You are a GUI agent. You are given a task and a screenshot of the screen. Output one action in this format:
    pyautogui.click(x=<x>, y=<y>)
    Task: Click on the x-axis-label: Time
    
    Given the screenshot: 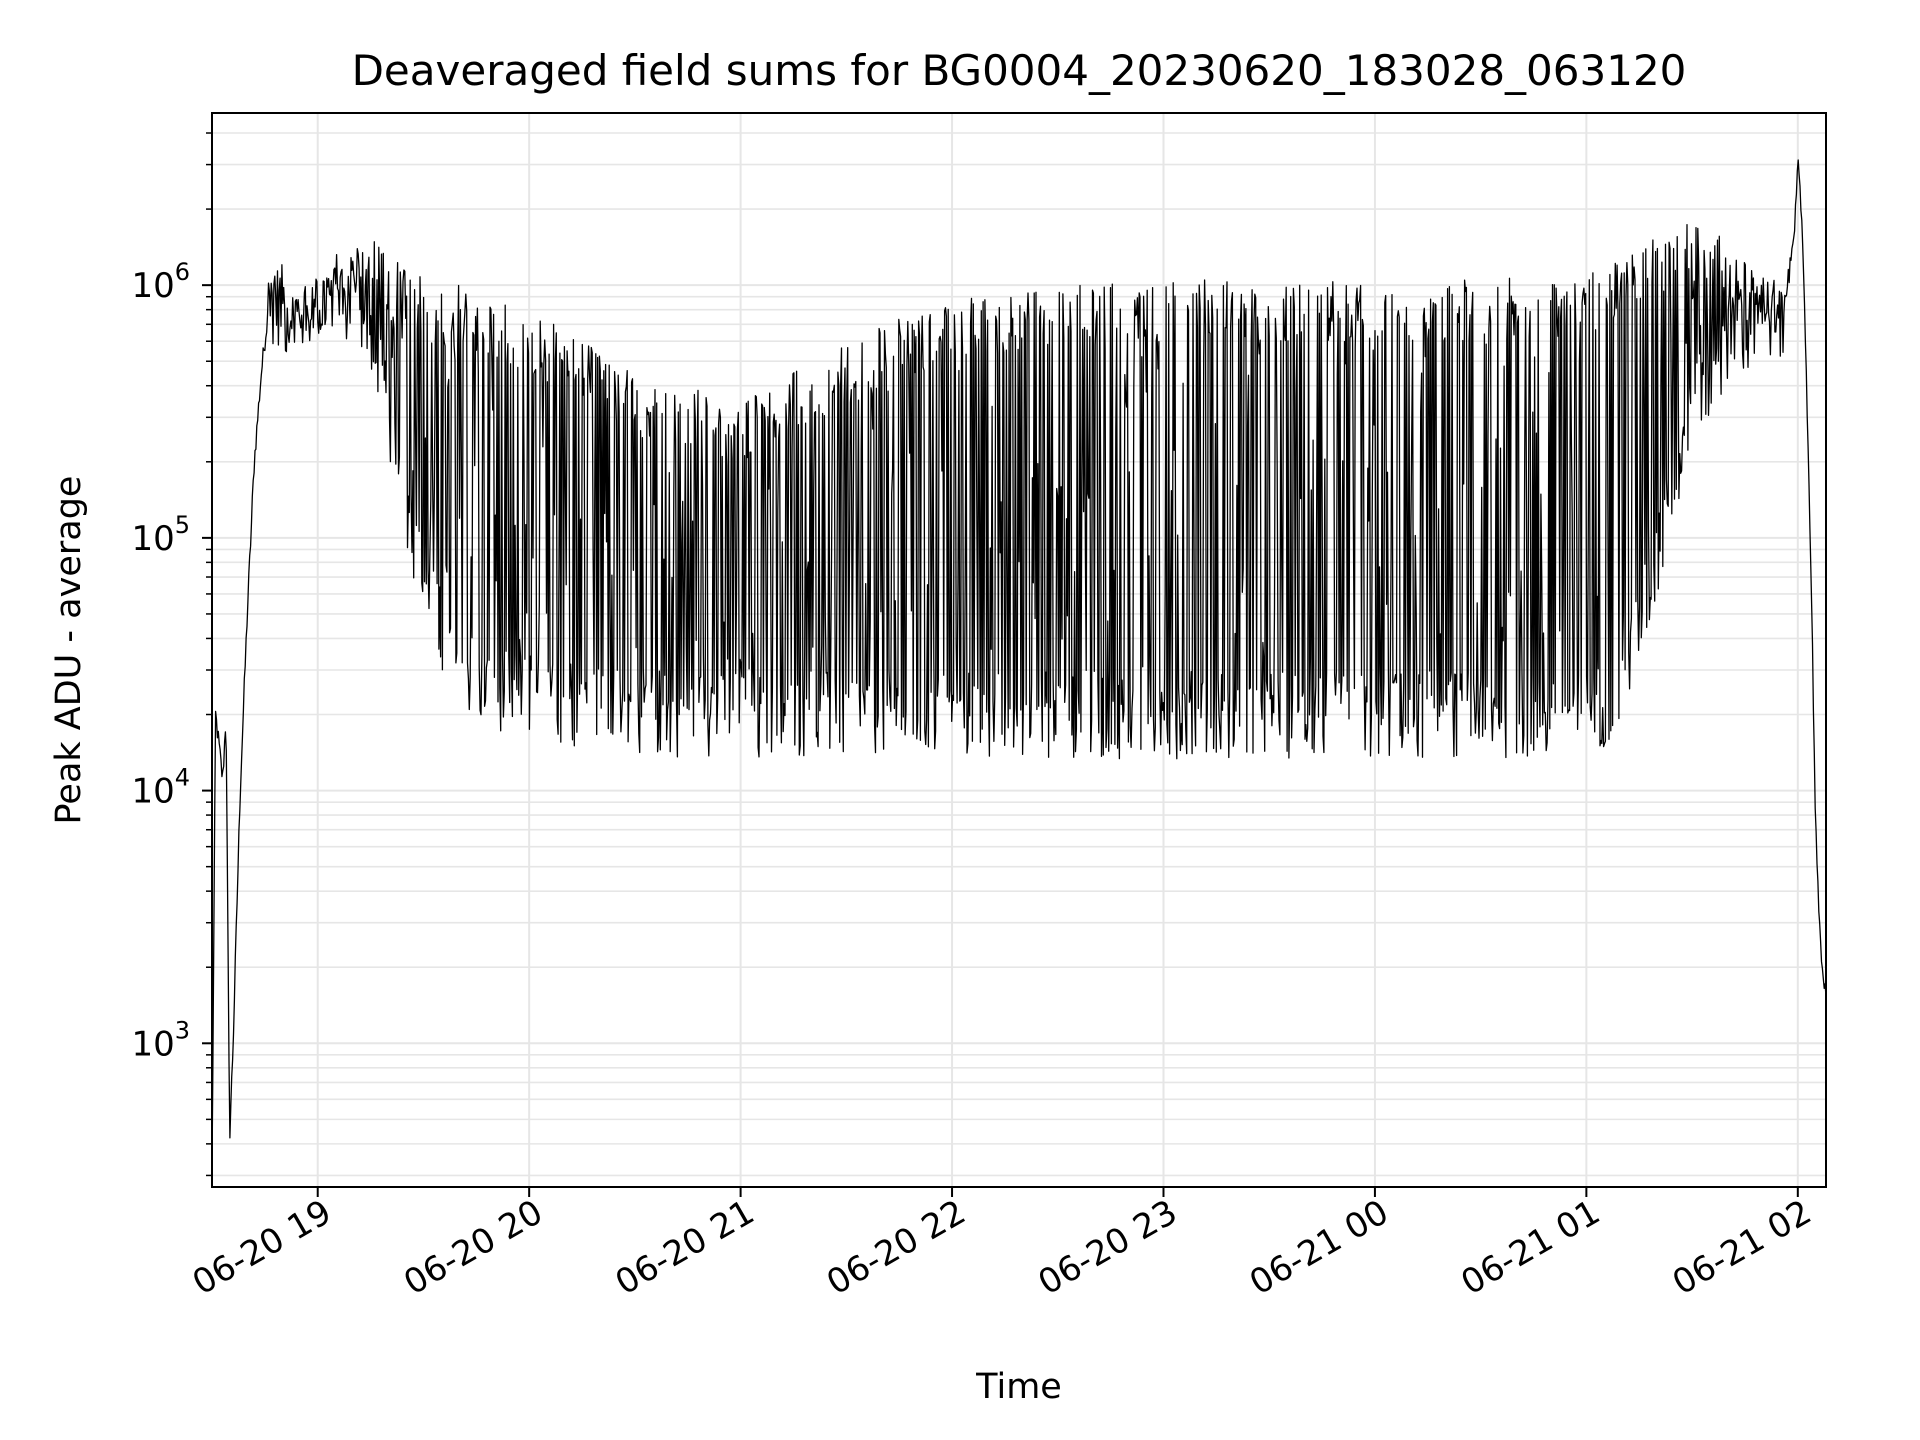 What is the action you would take?
    pyautogui.click(x=1018, y=1387)
    